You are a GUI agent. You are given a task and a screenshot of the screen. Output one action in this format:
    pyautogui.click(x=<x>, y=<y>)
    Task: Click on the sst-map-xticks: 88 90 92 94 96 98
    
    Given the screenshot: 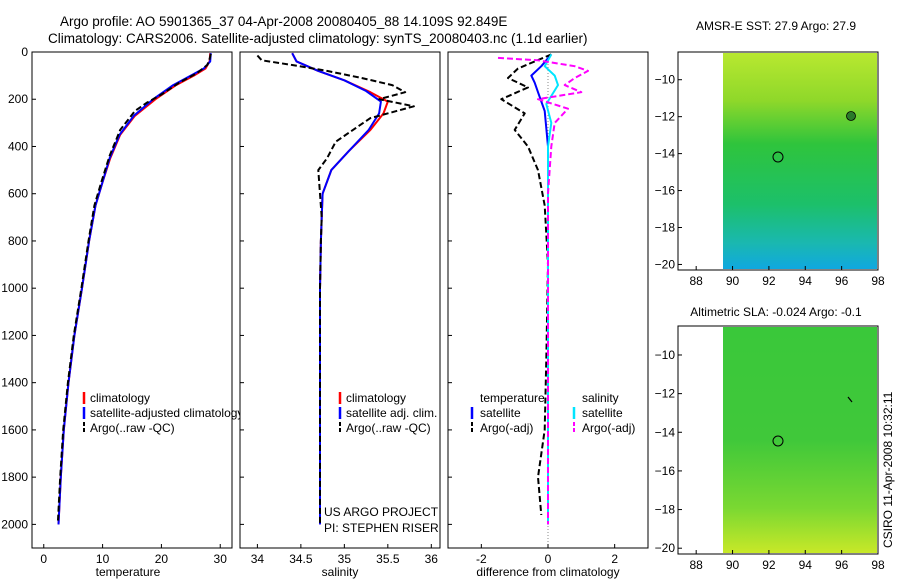 What is the action you would take?
    pyautogui.click(x=787, y=277)
    